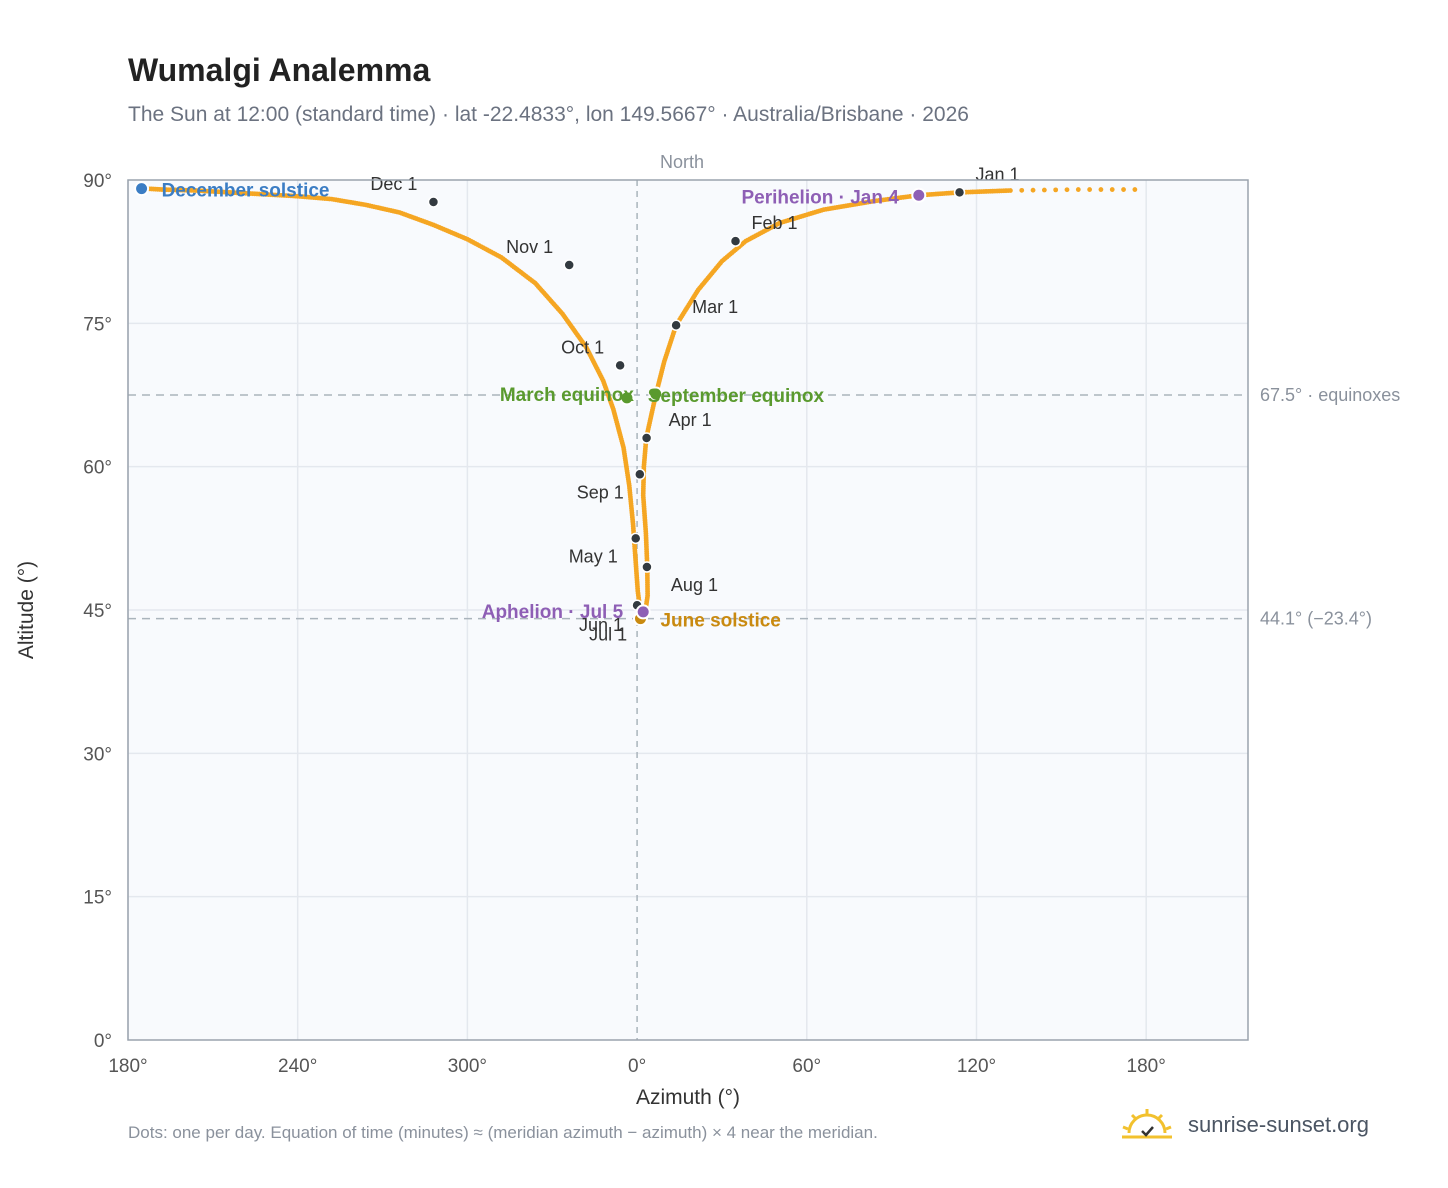  What do you see at coordinates (715, 307) in the screenshot?
I see `month-label: Mar 1` at bounding box center [715, 307].